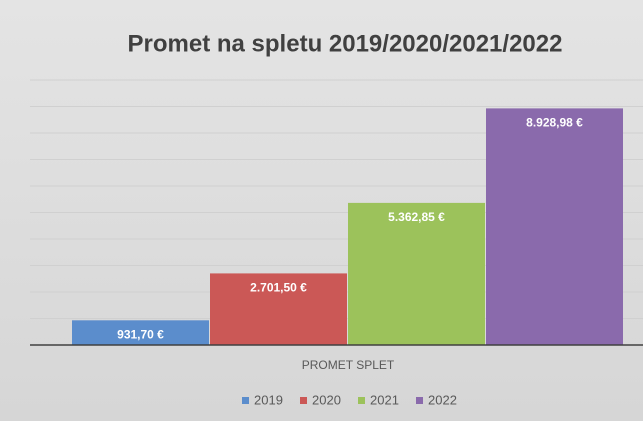 This screenshot has height=421, width=643. I want to click on data-label: 931,70 €, so click(140, 334).